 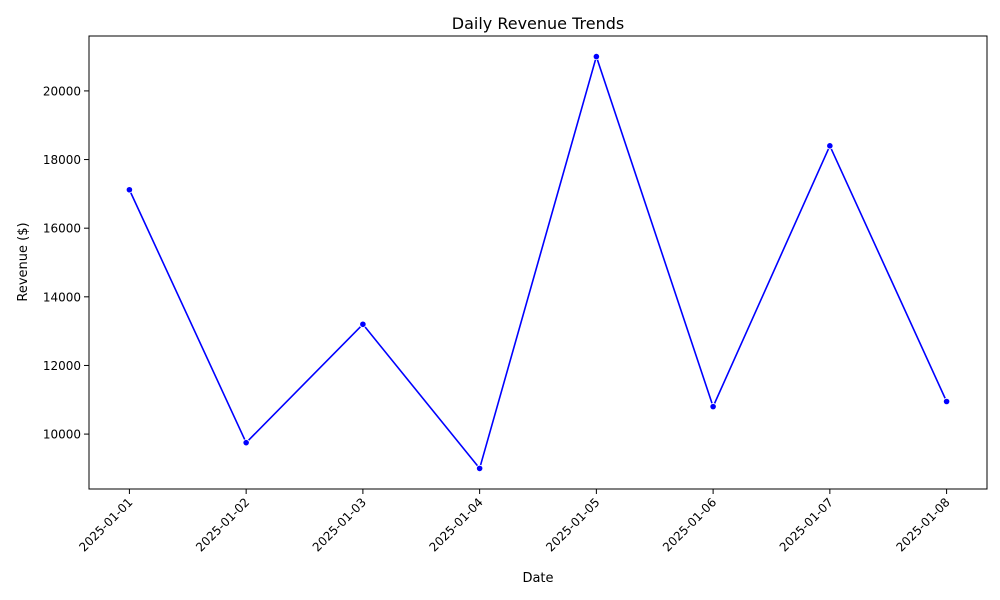 I want to click on x-tick-label: 2025-01-02, so click(x=222, y=524).